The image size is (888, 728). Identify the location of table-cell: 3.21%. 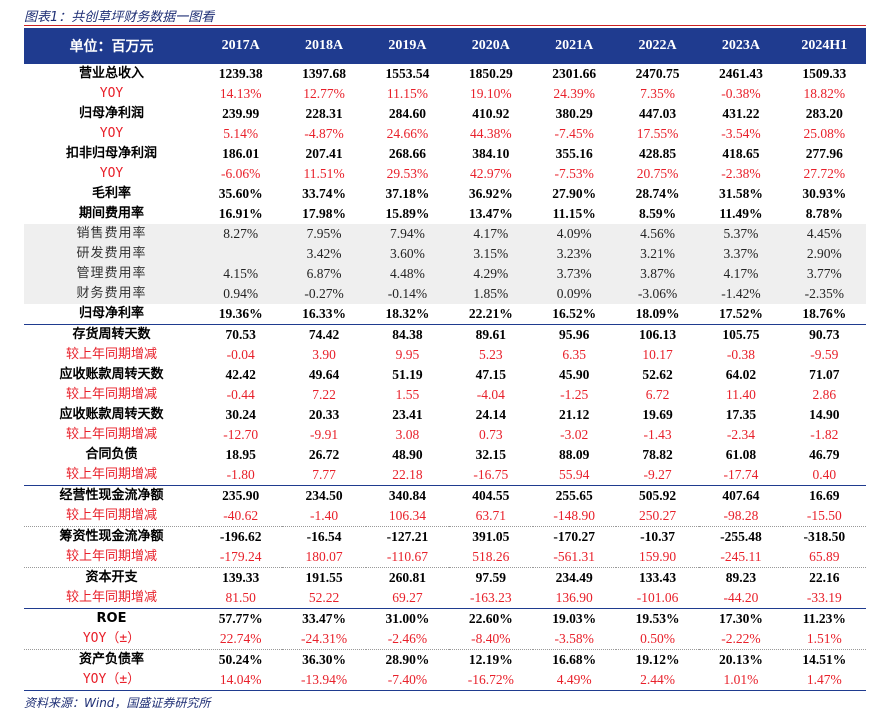
(657, 254).